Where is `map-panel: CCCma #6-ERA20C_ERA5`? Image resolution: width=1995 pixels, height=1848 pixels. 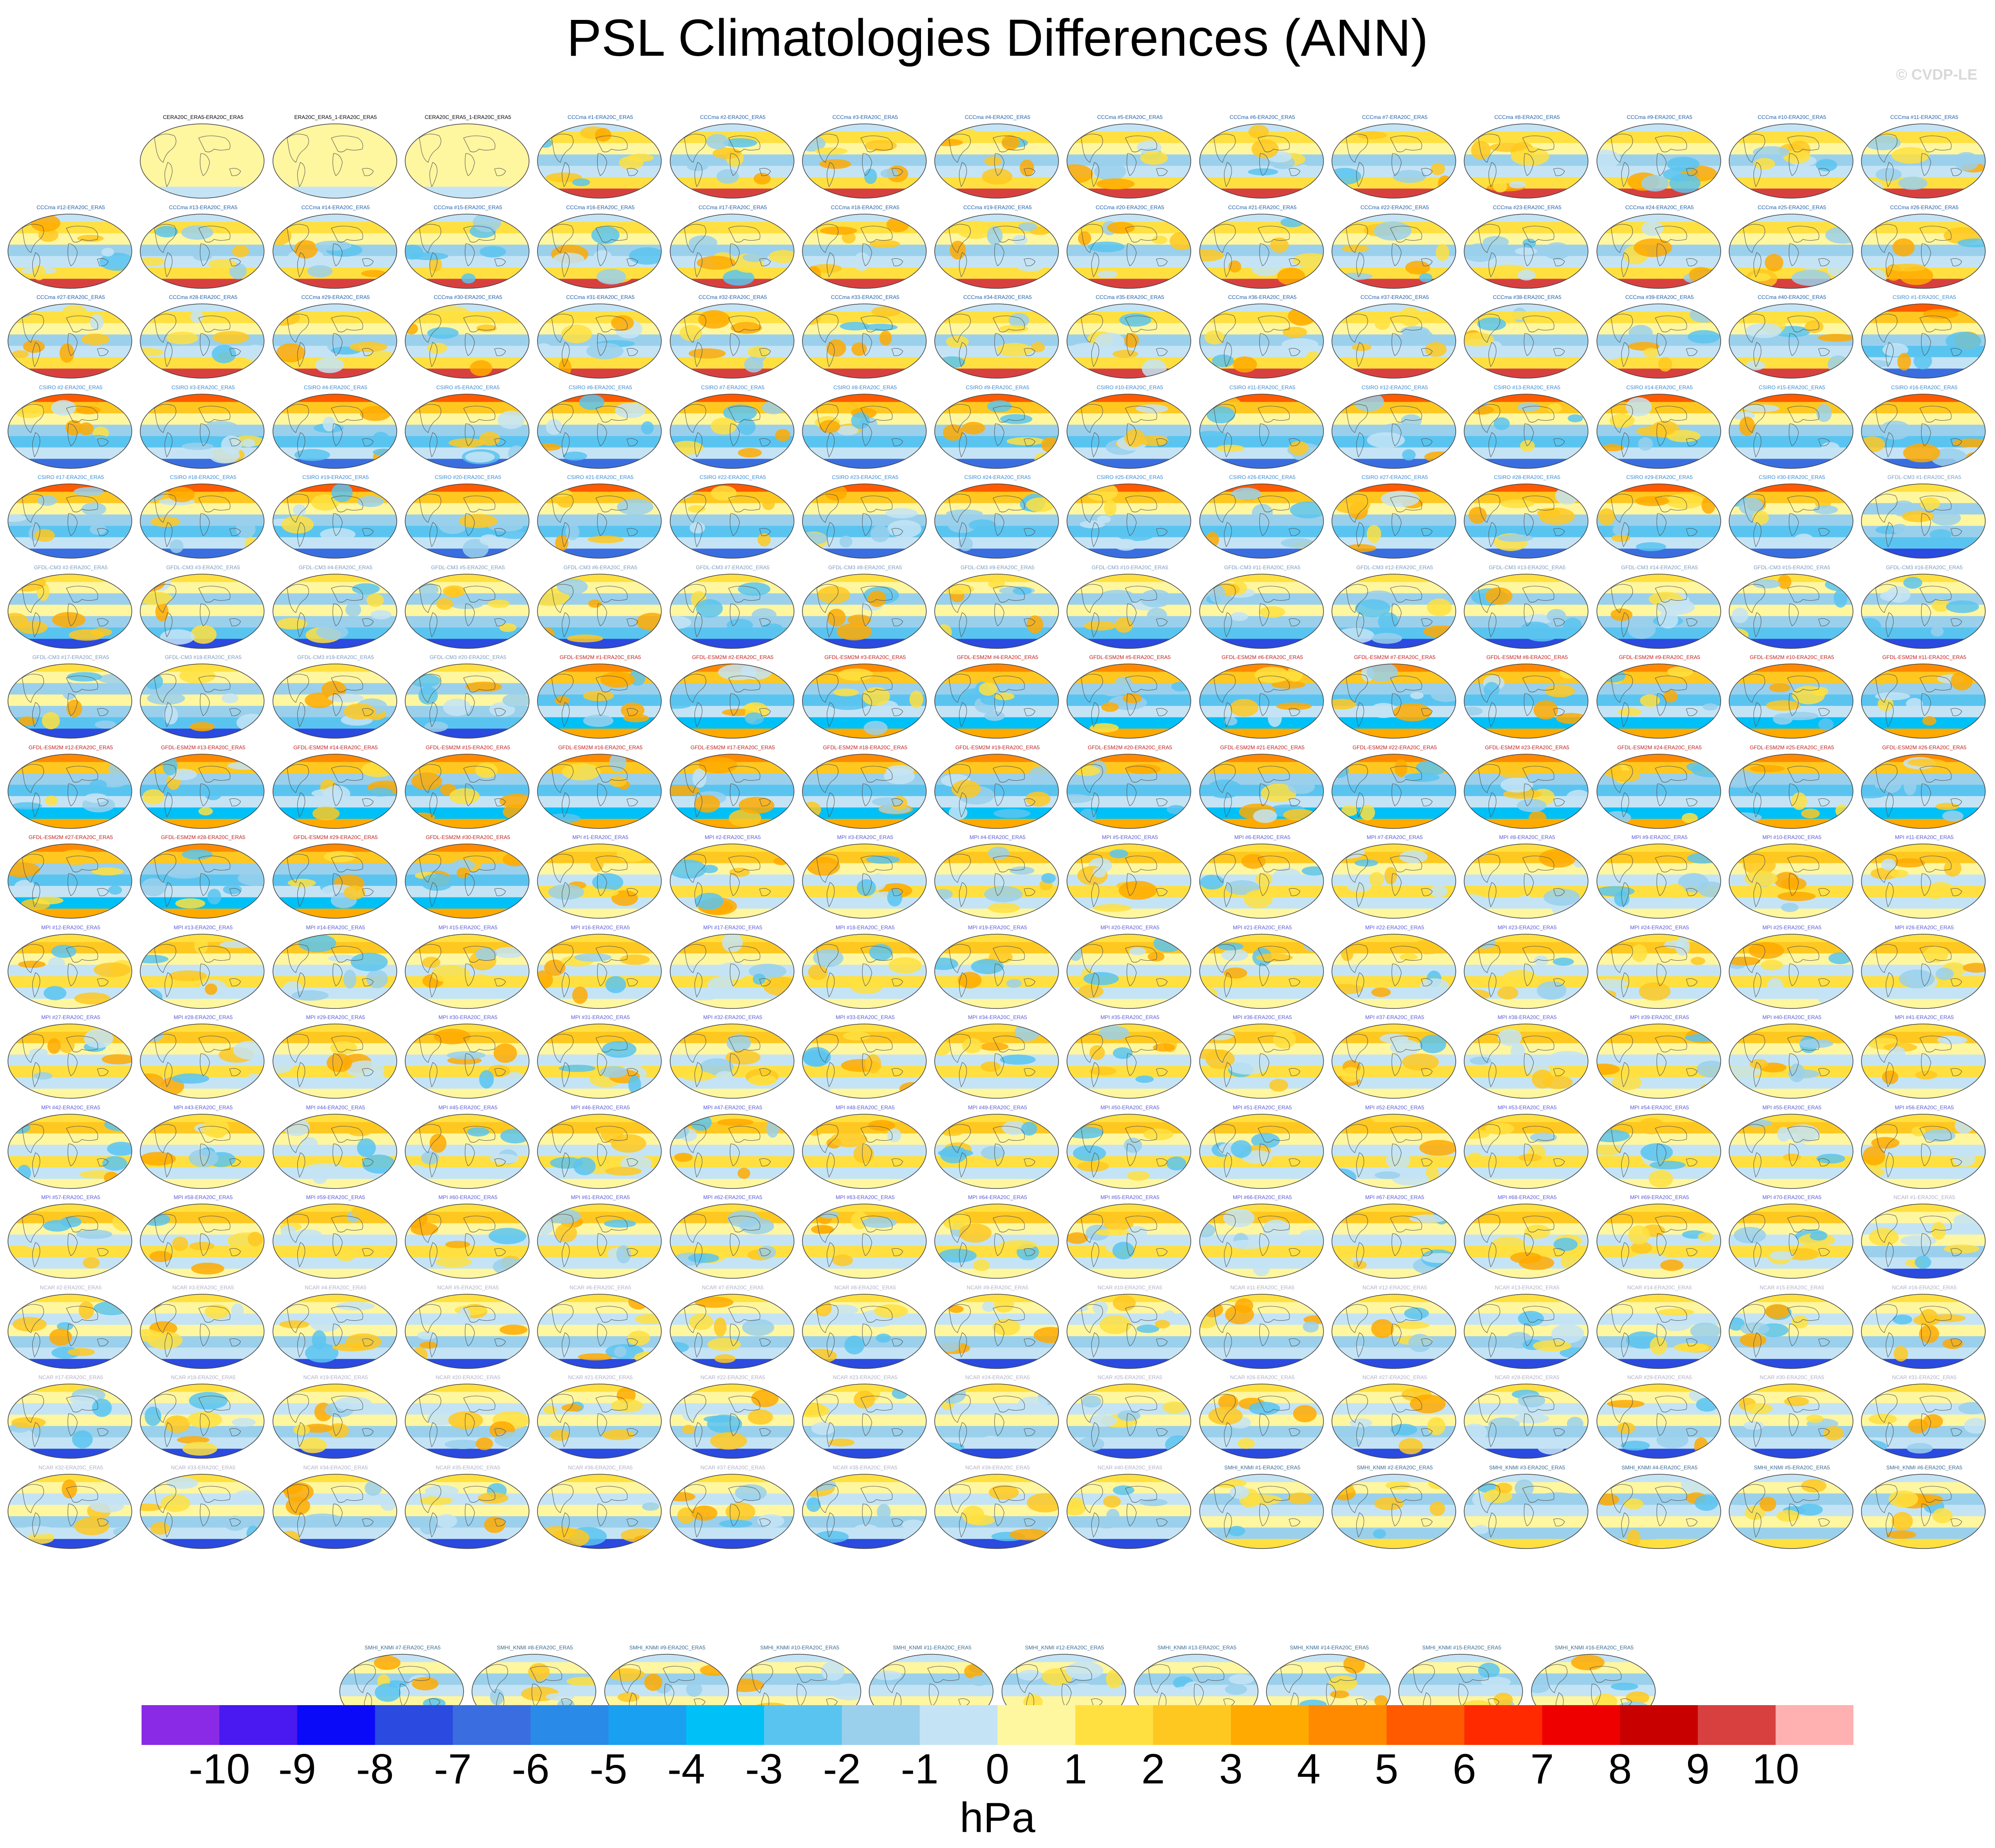
map-panel: CCCma #6-ERA20C_ERA5 is located at coordinates (1262, 158).